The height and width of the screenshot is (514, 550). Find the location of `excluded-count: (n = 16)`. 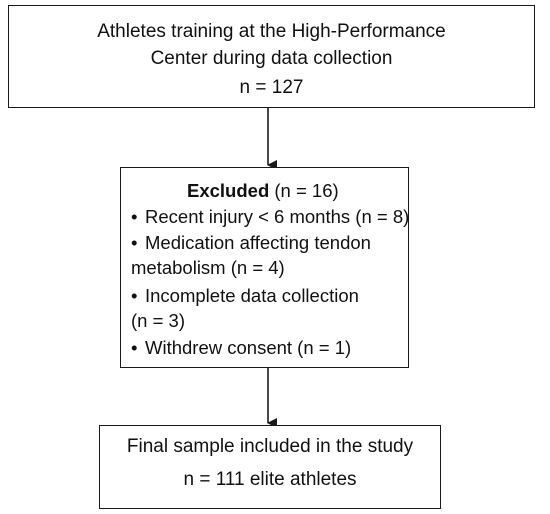

excluded-count: (n = 16) is located at coordinates (304, 190).